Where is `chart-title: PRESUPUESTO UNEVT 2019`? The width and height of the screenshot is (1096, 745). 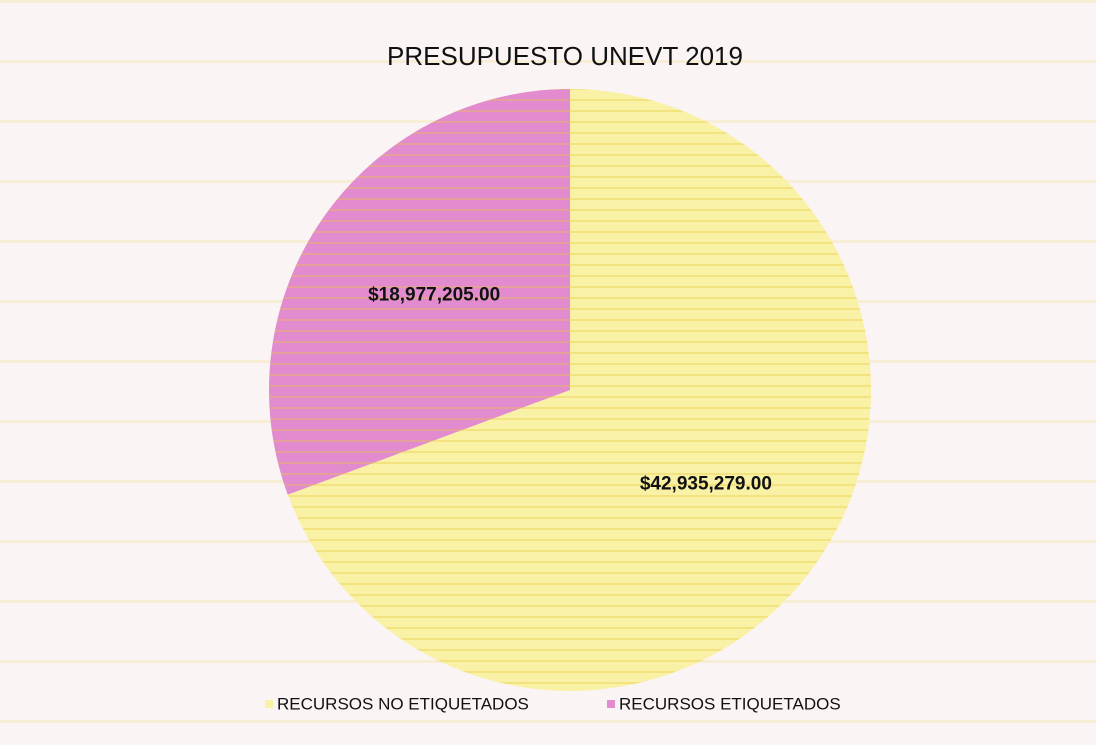
chart-title: PRESUPUESTO UNEVT 2019 is located at coordinates (565, 56).